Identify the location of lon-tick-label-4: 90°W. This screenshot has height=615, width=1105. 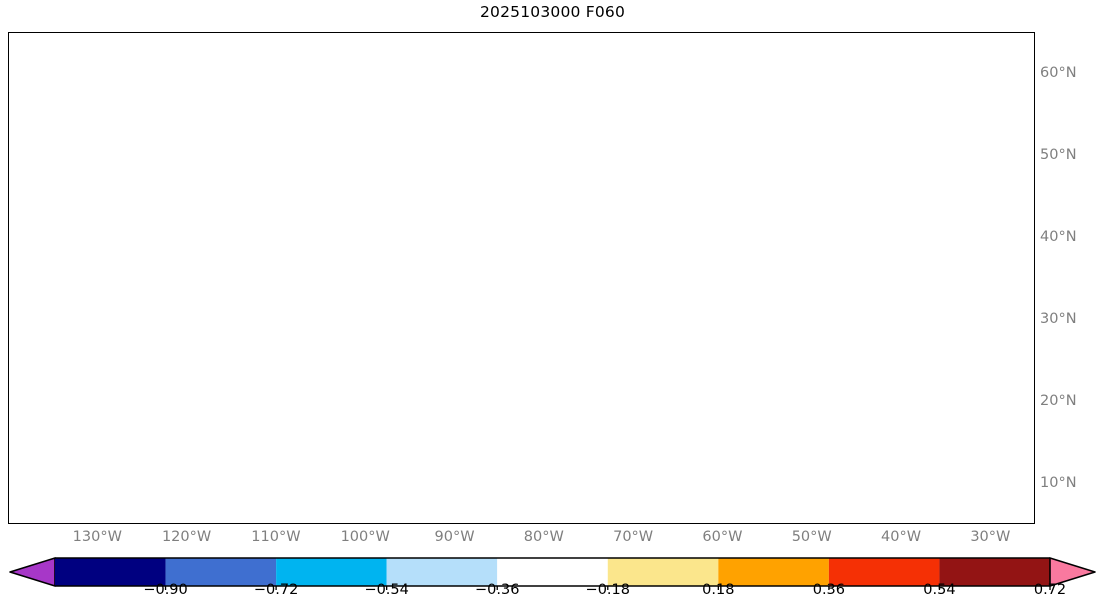
(454, 537).